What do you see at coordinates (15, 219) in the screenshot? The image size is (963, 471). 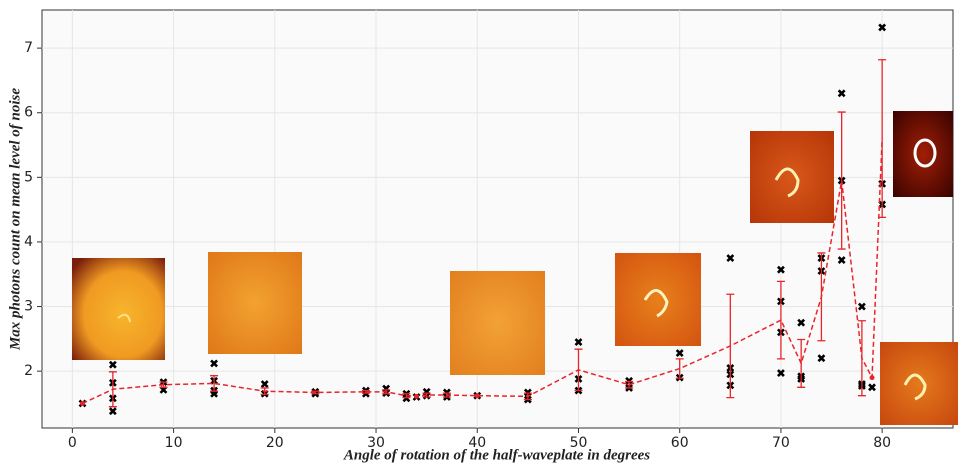 I see `y-axis-label: Max photons count on mean level of noise` at bounding box center [15, 219].